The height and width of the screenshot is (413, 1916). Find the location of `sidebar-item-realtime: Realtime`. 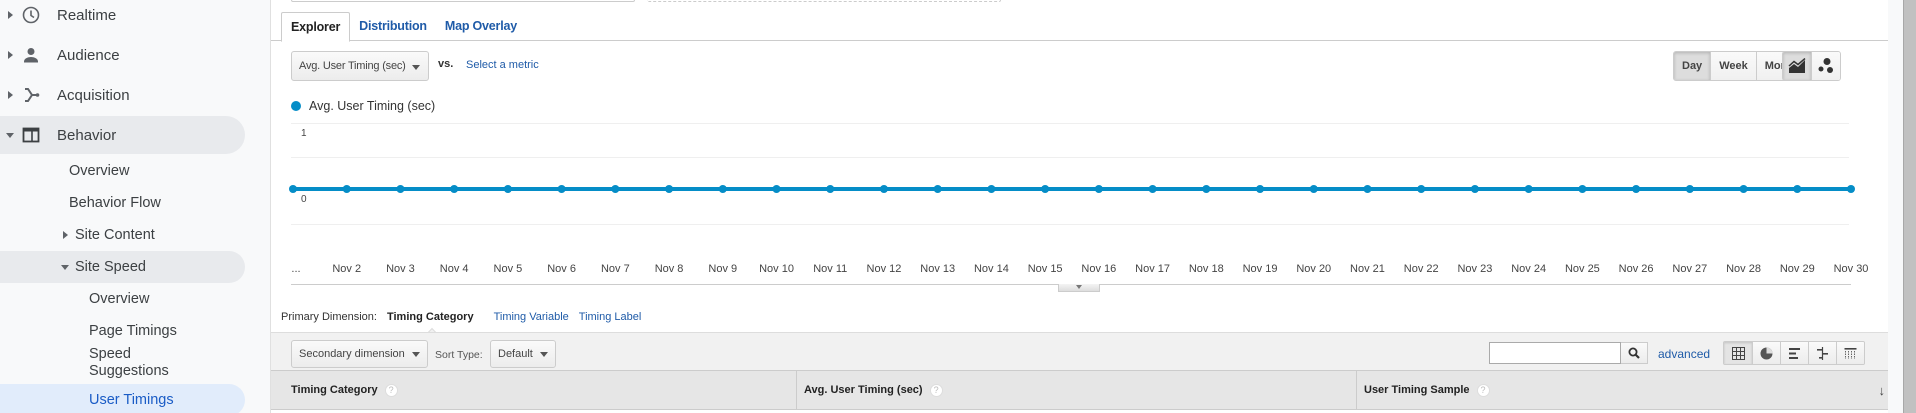

sidebar-item-realtime: Realtime is located at coordinates (122, 17).